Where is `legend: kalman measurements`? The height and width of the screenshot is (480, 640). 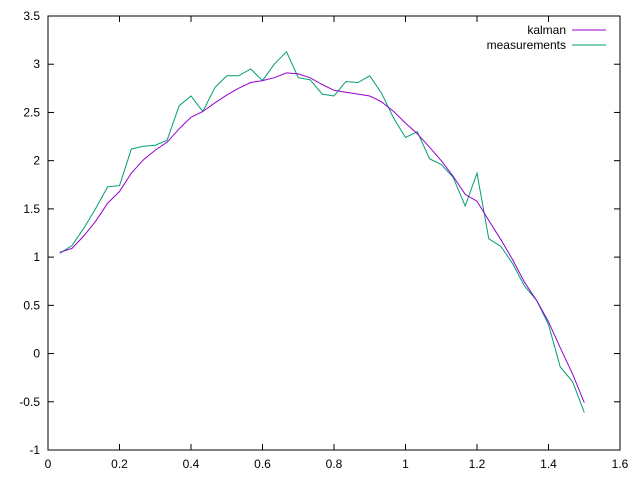
legend: kalman measurements is located at coordinates (546, 37).